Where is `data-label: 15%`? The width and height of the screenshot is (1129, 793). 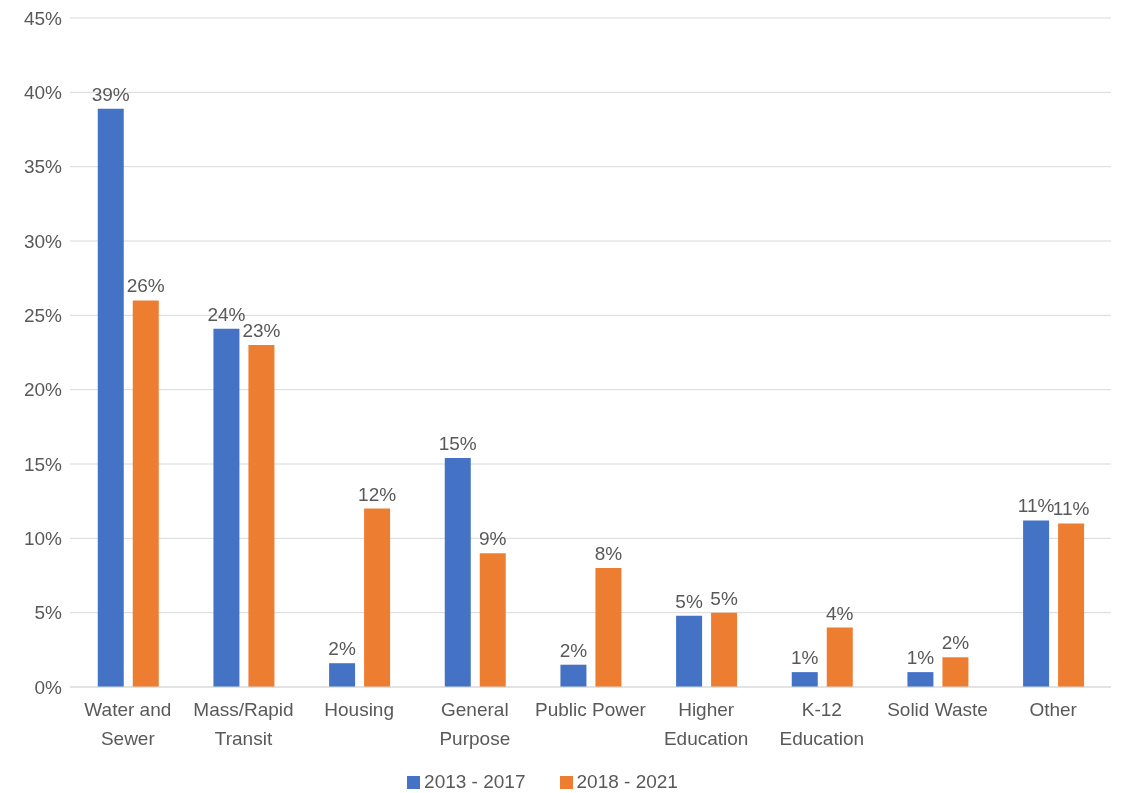
data-label: 15% is located at coordinates (457, 444).